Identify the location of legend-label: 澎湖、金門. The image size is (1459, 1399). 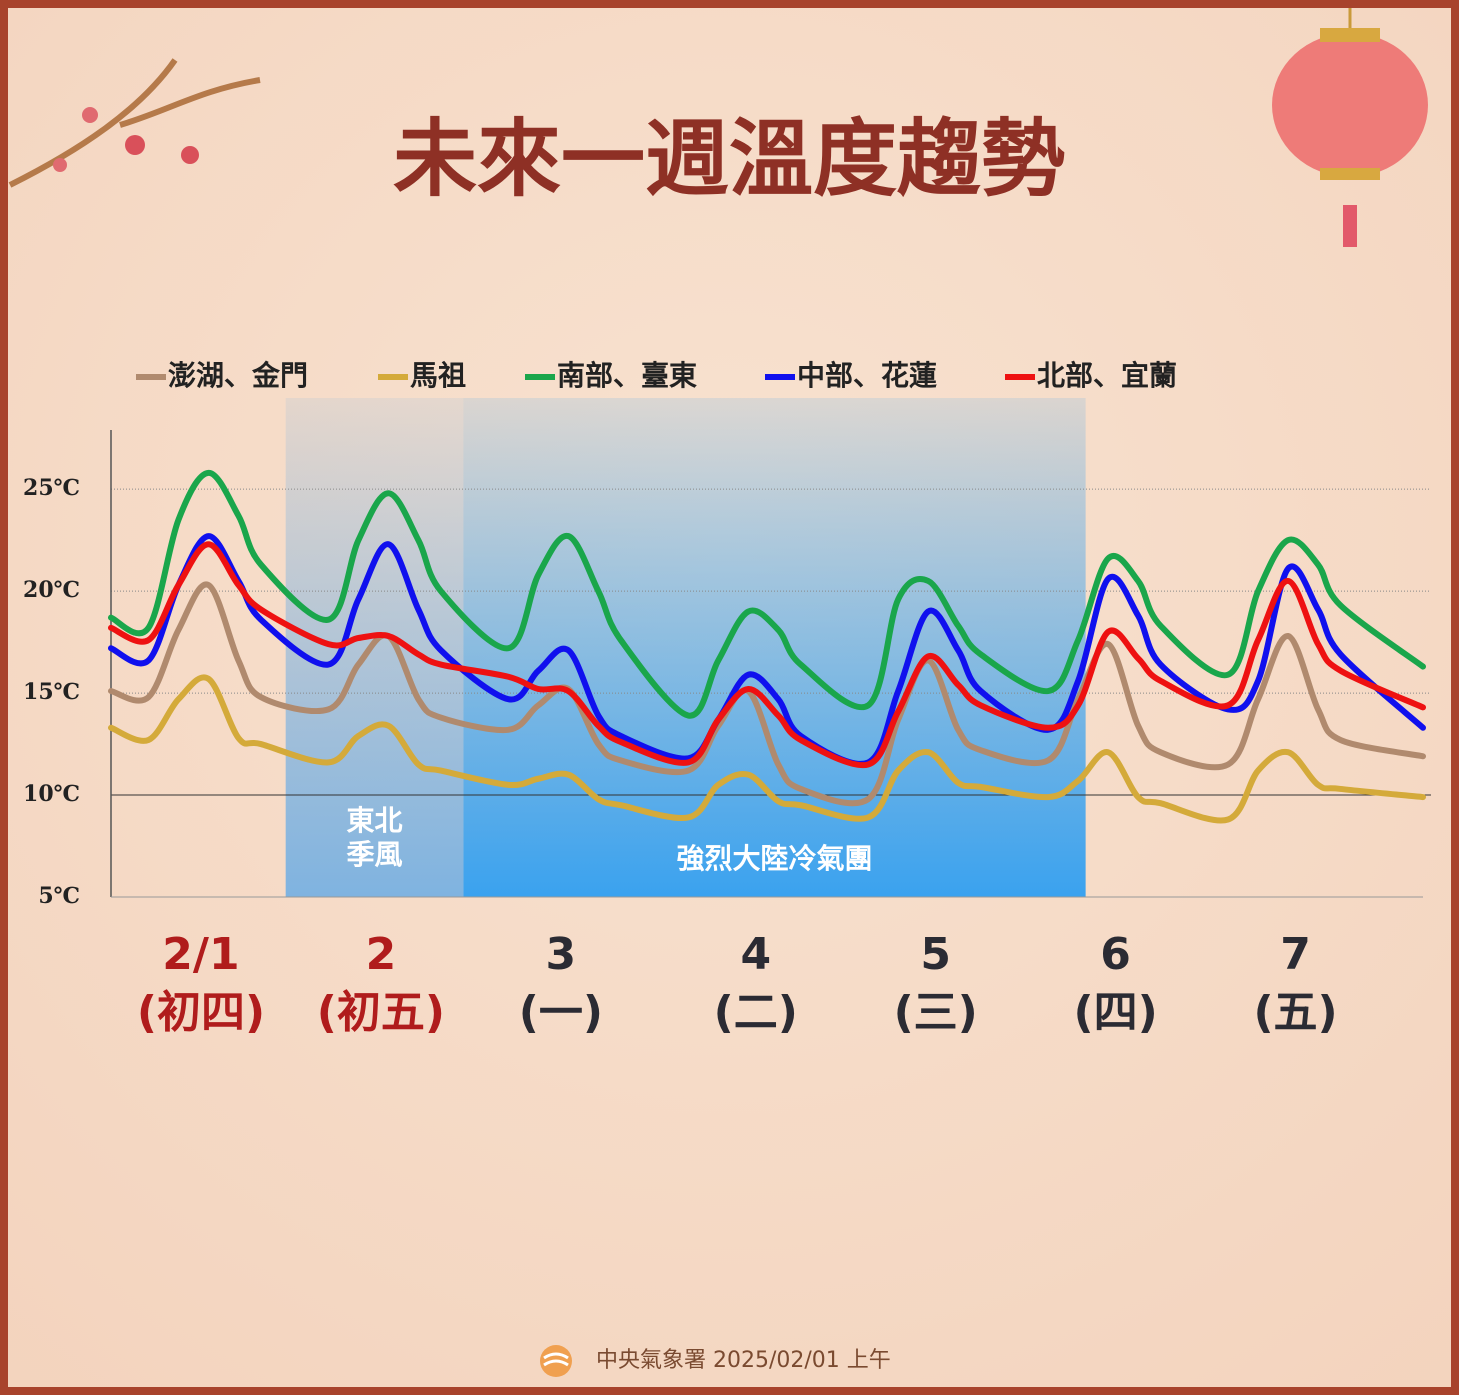
(238, 375).